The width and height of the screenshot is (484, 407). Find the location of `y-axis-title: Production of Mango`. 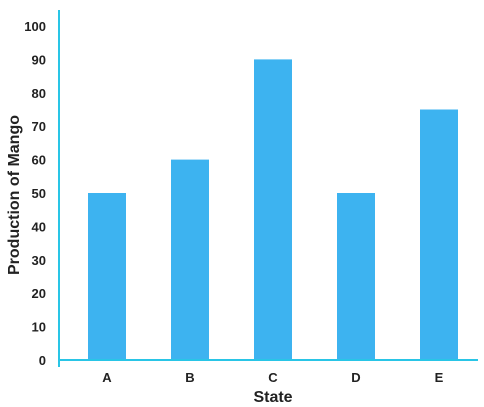

y-axis-title: Production of Mango is located at coordinates (14, 195).